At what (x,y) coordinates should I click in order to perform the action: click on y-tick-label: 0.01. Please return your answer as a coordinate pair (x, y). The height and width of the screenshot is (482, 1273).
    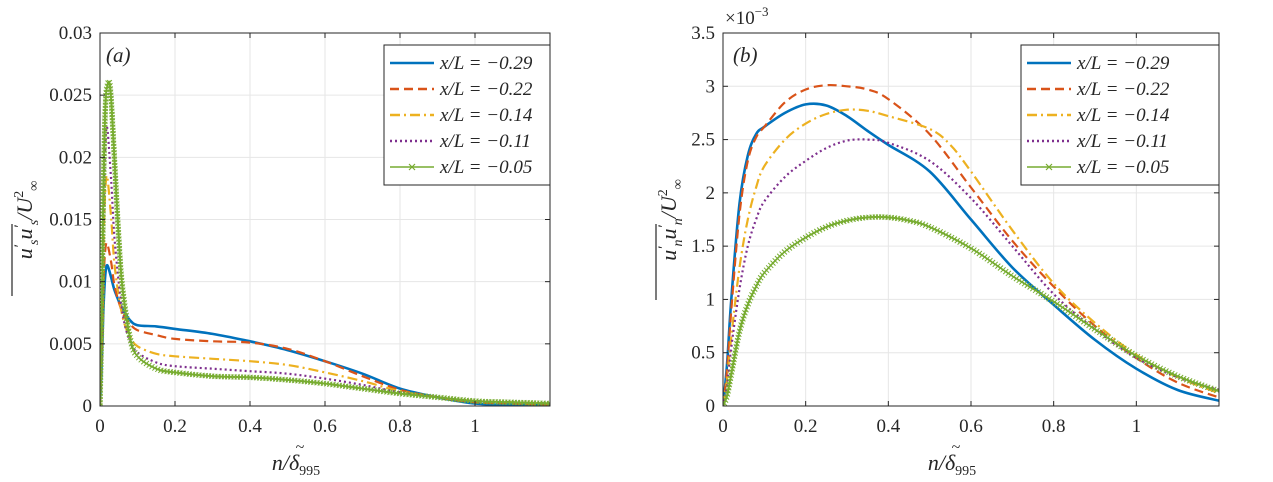
    Looking at the image, I should click on (75, 282).